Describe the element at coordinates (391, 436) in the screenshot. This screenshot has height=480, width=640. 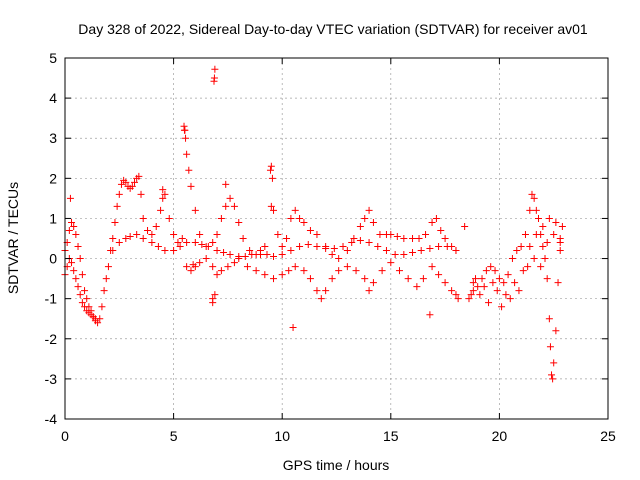
I see `x-tick-label: 15` at that location.